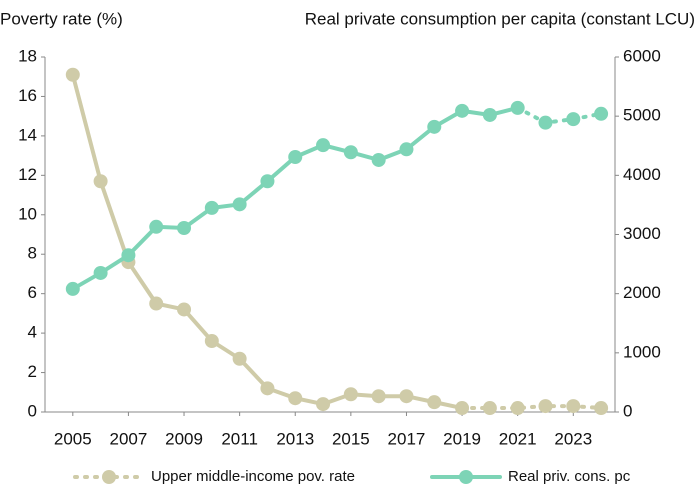 Image resolution: width=698 pixels, height=484 pixels. I want to click on y2-tick-label: 5000, so click(642, 115).